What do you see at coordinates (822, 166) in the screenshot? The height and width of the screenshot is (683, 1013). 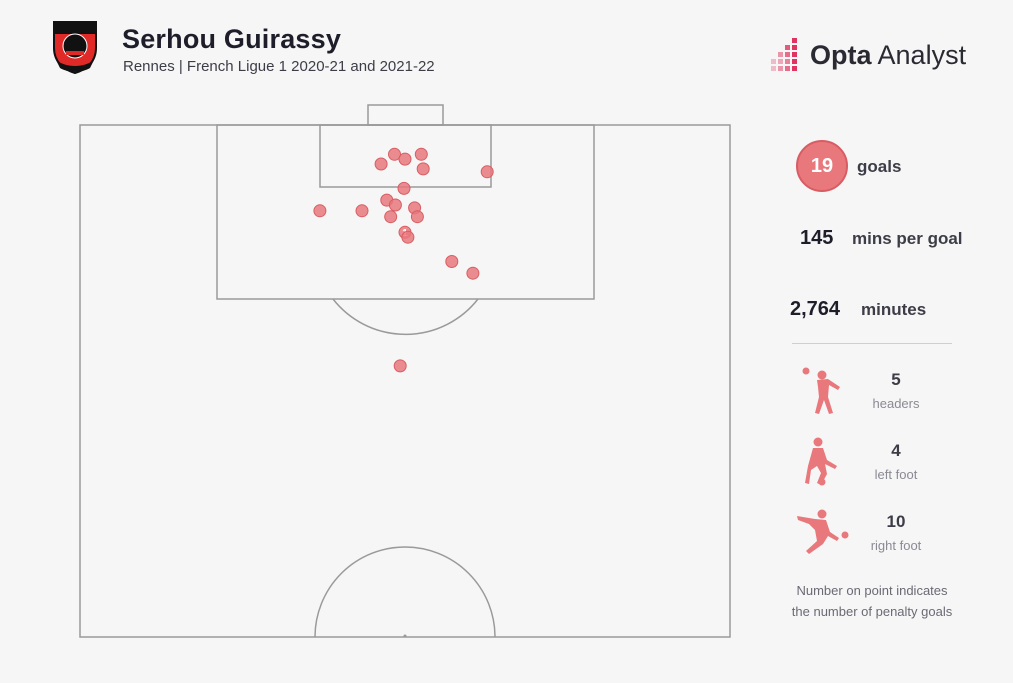 I see `goals-count-badge: 19` at bounding box center [822, 166].